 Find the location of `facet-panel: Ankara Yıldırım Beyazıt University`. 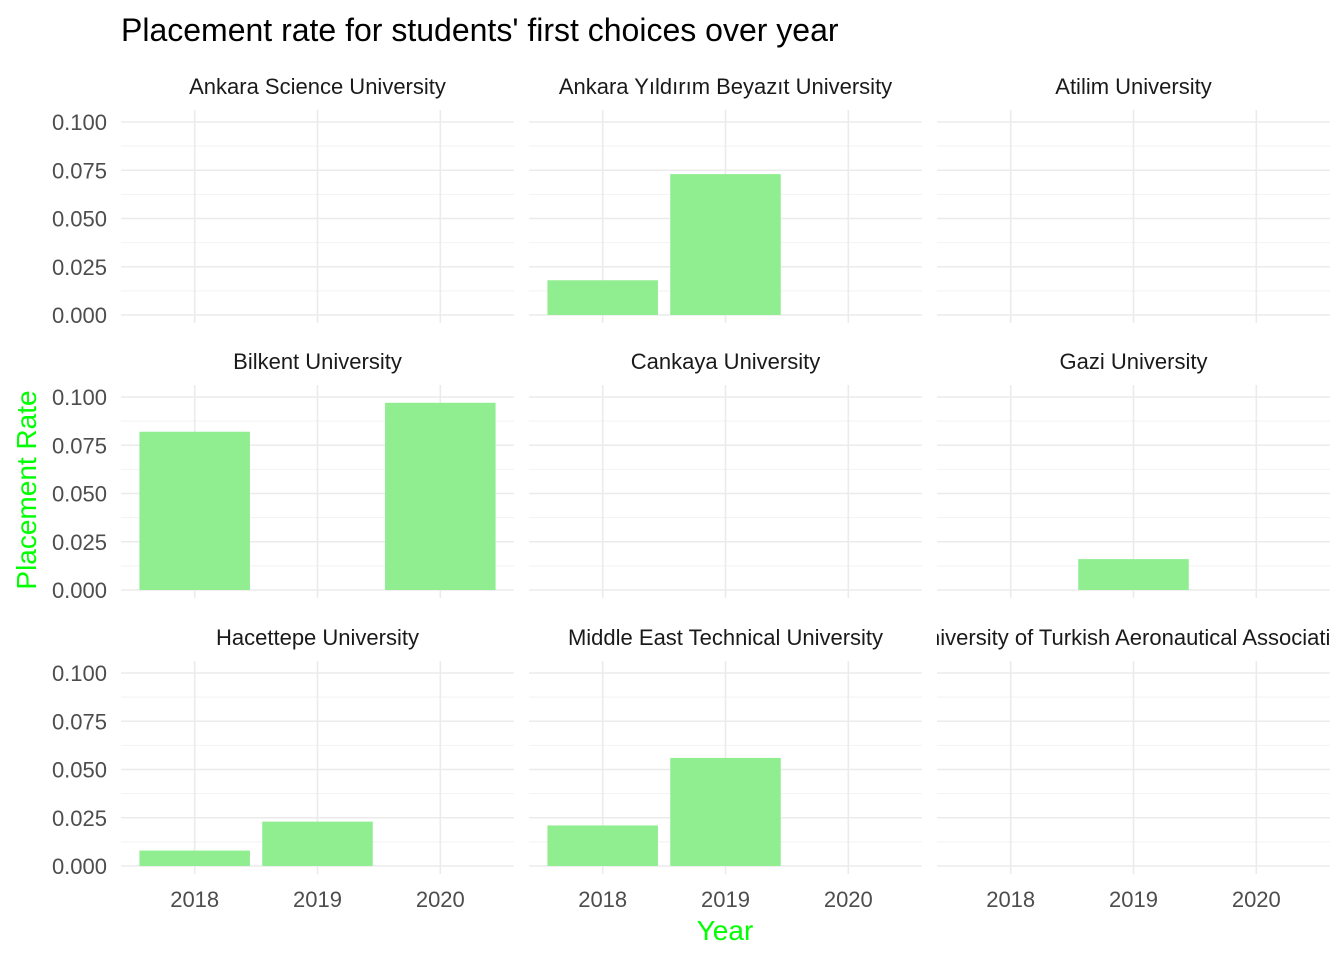

facet-panel: Ankara Yıldırım Beyazıt University is located at coordinates (725, 198).